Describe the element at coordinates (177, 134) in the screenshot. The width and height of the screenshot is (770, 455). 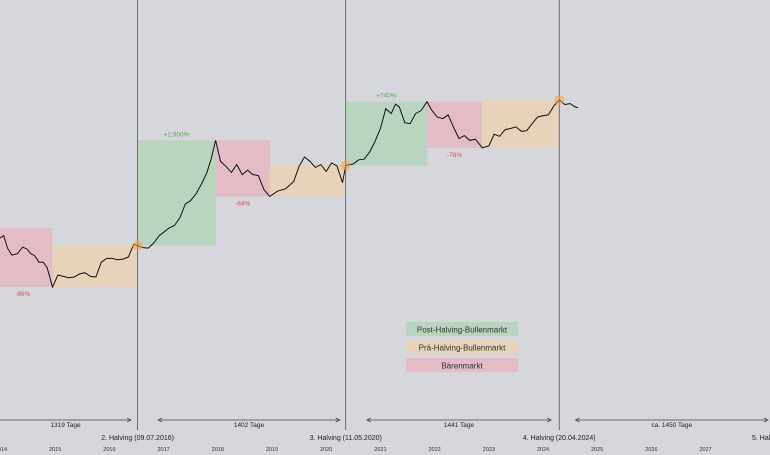
I see `phase-label: +2,900%` at that location.